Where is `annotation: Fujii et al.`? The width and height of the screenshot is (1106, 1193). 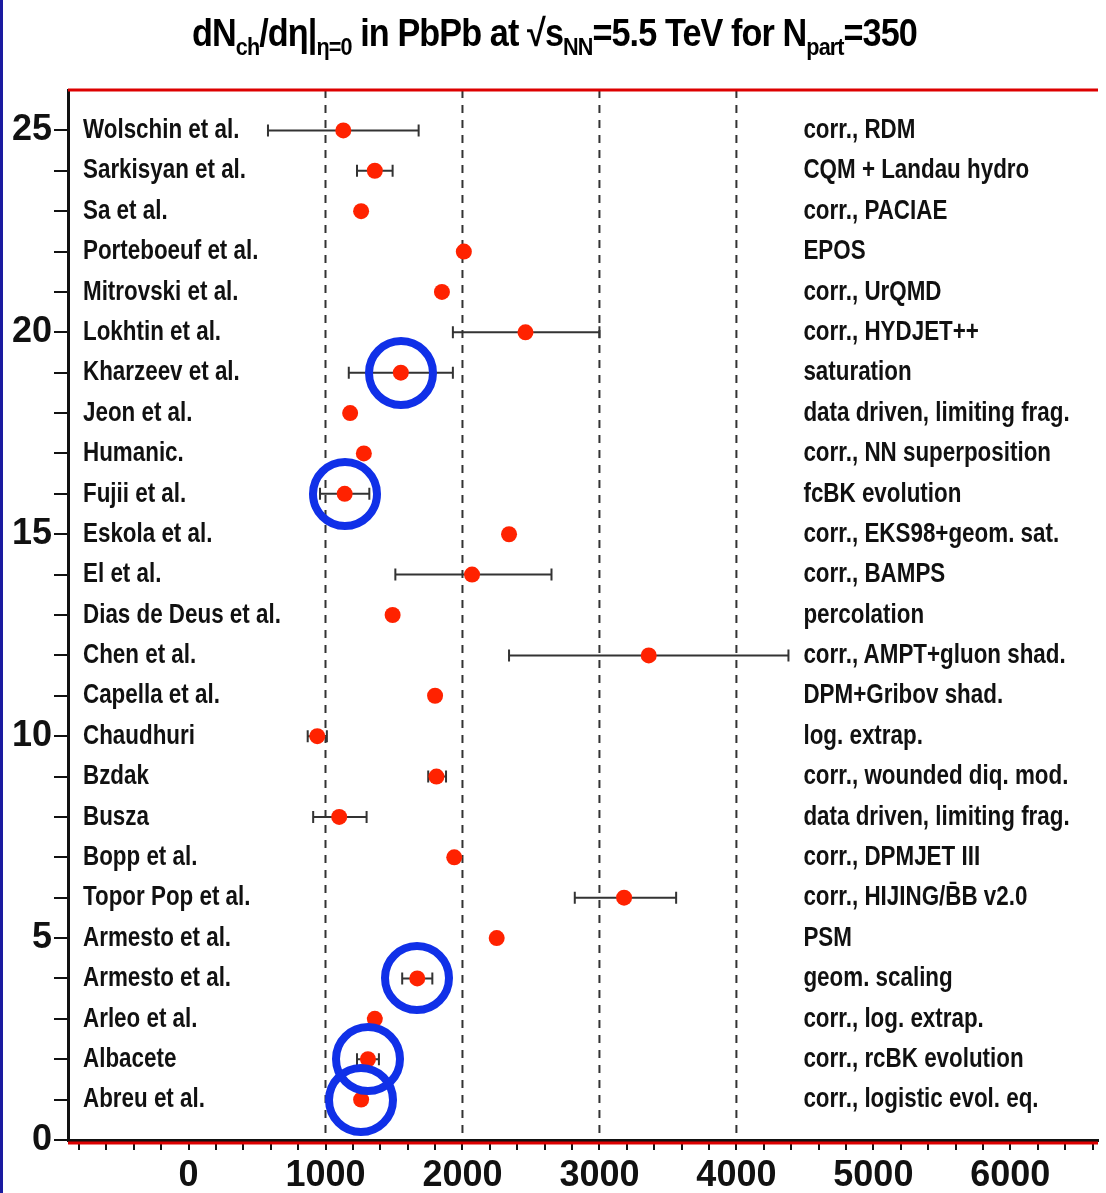 annotation: Fujii et al. is located at coordinates (135, 492).